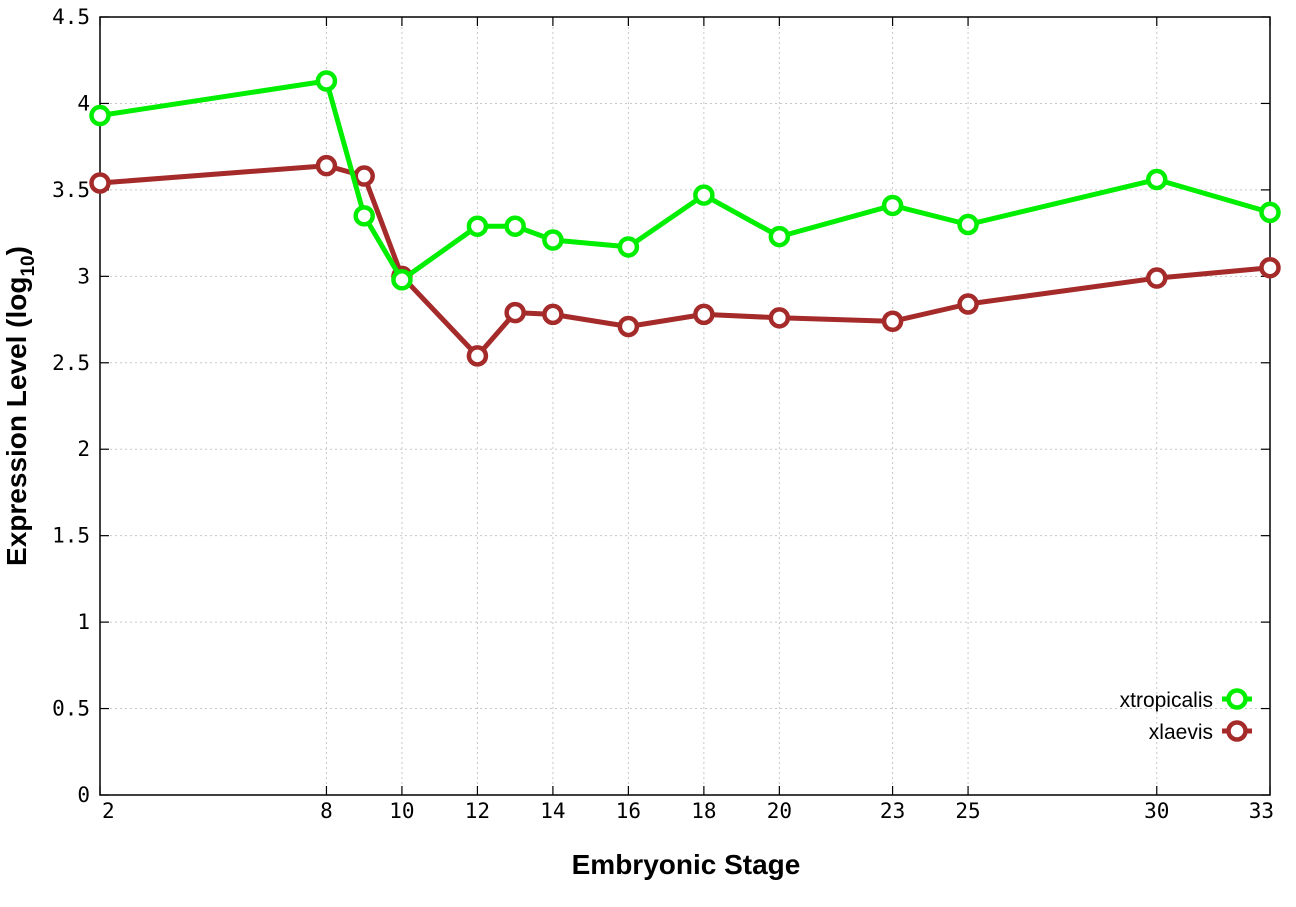 Image resolution: width=1296 pixels, height=907 pixels. I want to click on x-tick-label: 14, so click(552, 811).